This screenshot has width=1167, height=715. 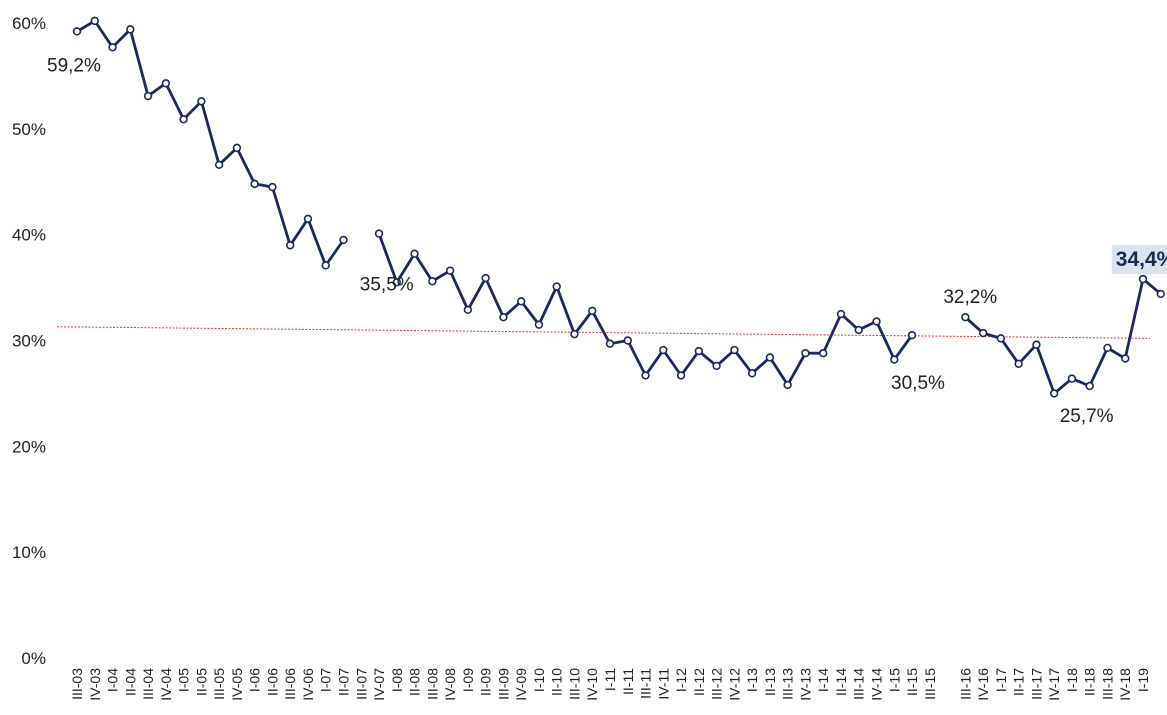 What do you see at coordinates (486, 682) in the screenshot?
I see `x-tick-label: II-09` at bounding box center [486, 682].